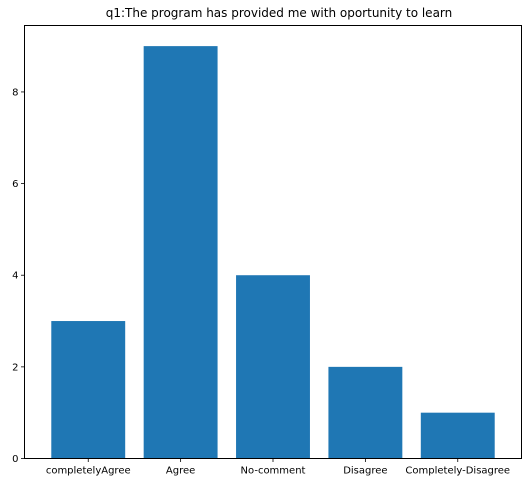  Describe the element at coordinates (180, 252) in the screenshot. I see `bar-agree` at that location.